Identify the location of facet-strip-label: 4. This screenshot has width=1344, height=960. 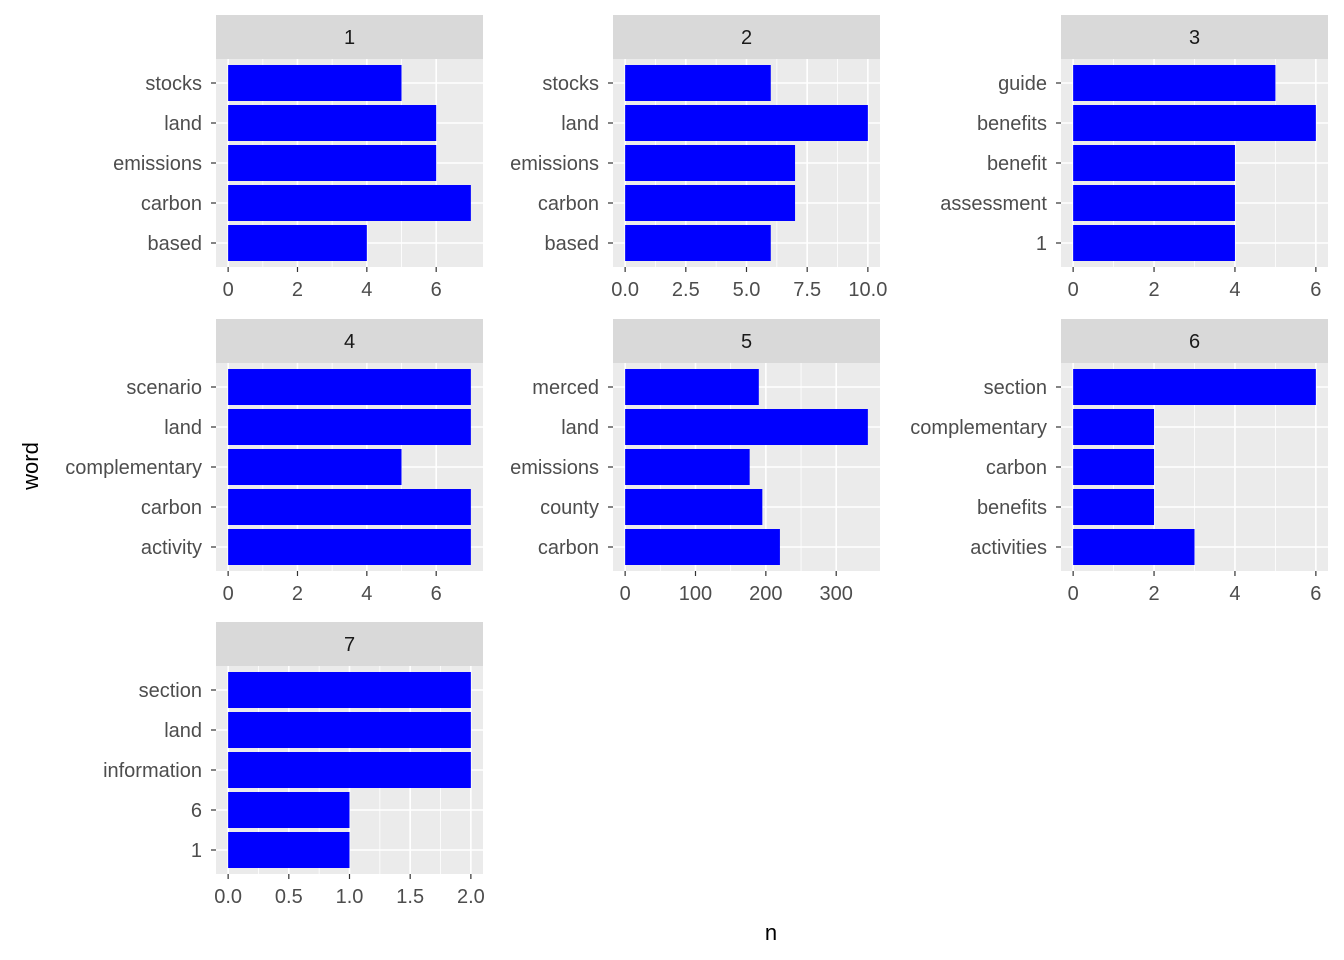
(349, 342).